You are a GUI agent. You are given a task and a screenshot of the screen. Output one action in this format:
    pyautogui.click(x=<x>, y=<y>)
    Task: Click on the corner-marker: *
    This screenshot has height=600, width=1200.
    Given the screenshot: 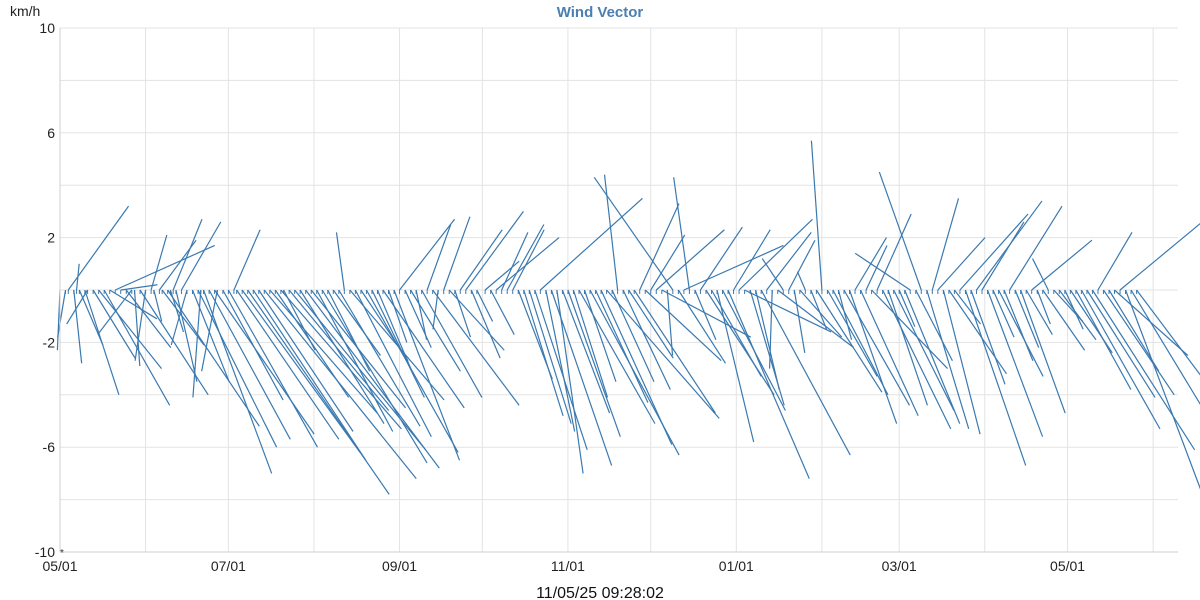 What is the action you would take?
    pyautogui.click(x=62, y=553)
    